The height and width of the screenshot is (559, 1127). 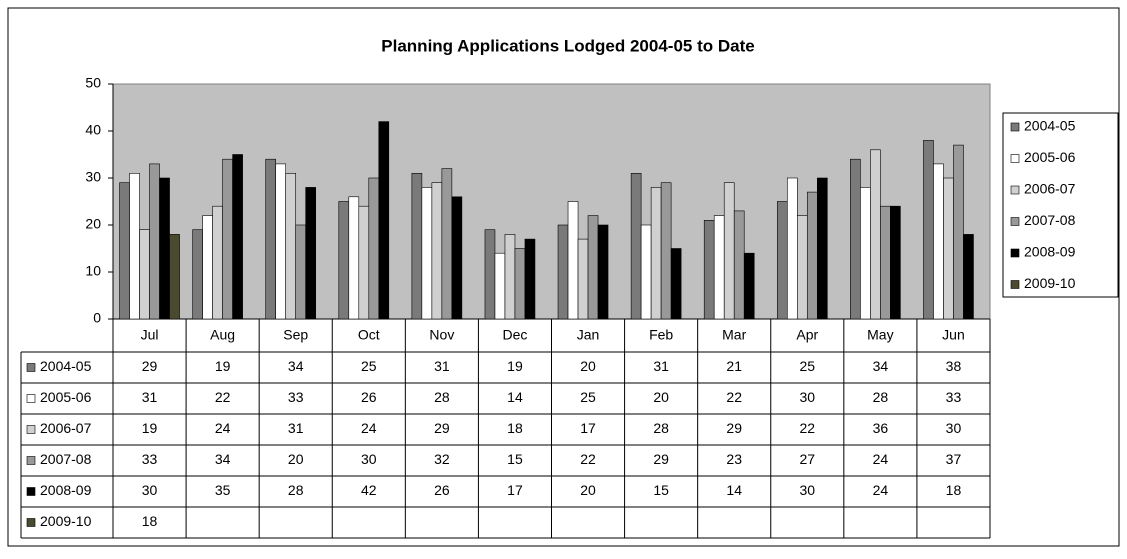 What do you see at coordinates (734, 490) in the screenshot?
I see `table-value: 14` at bounding box center [734, 490].